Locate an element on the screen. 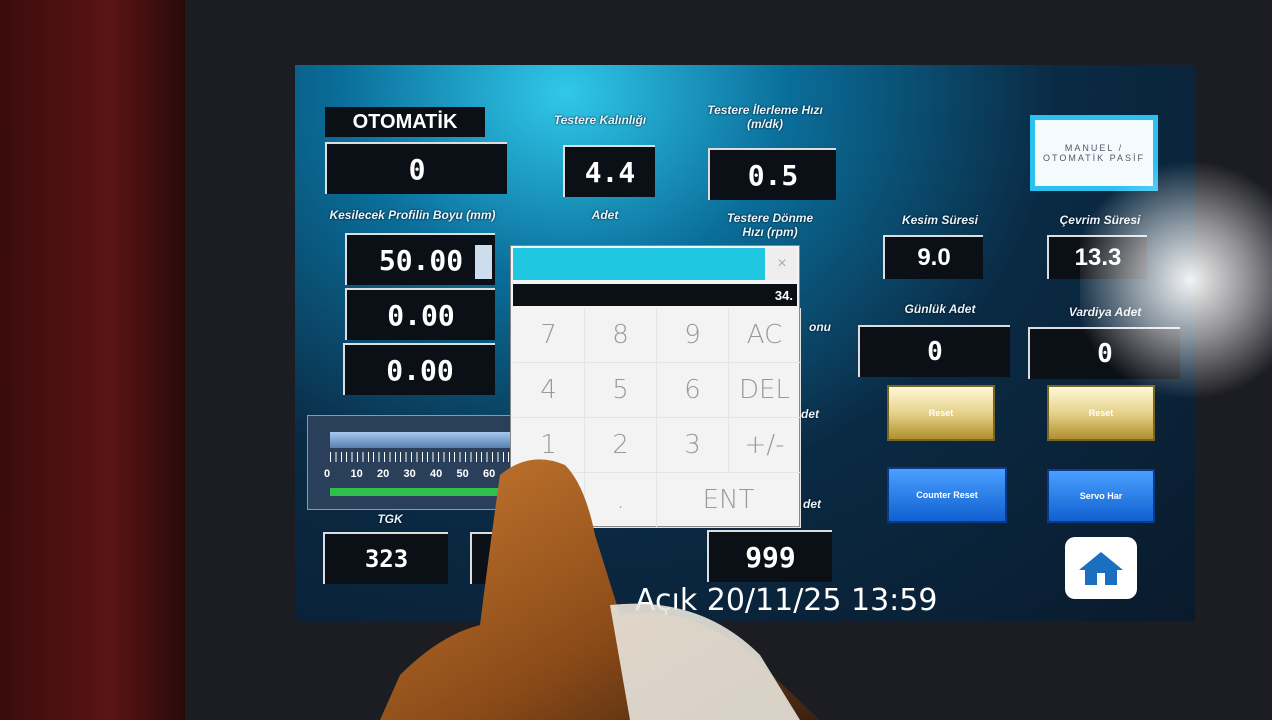 The image size is (1272, 720). level-gauge: 0 10 20 30 40 50 60 is located at coordinates (412, 462).